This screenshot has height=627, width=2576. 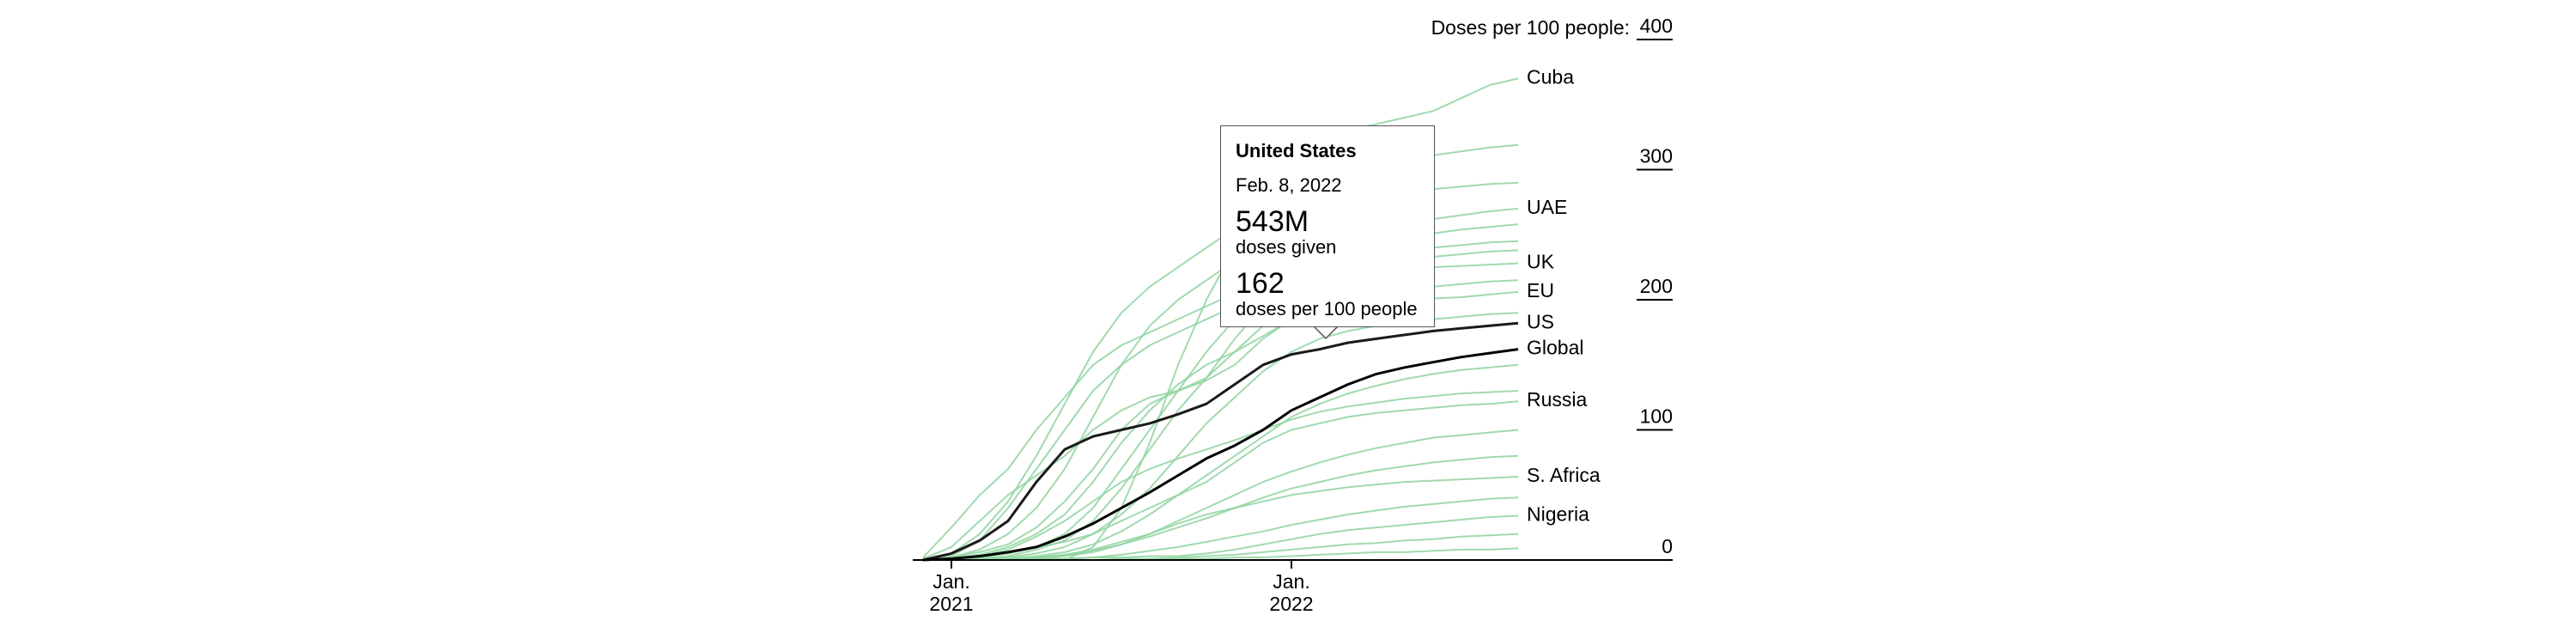 What do you see at coordinates (1557, 399) in the screenshot?
I see `series-label: Russia` at bounding box center [1557, 399].